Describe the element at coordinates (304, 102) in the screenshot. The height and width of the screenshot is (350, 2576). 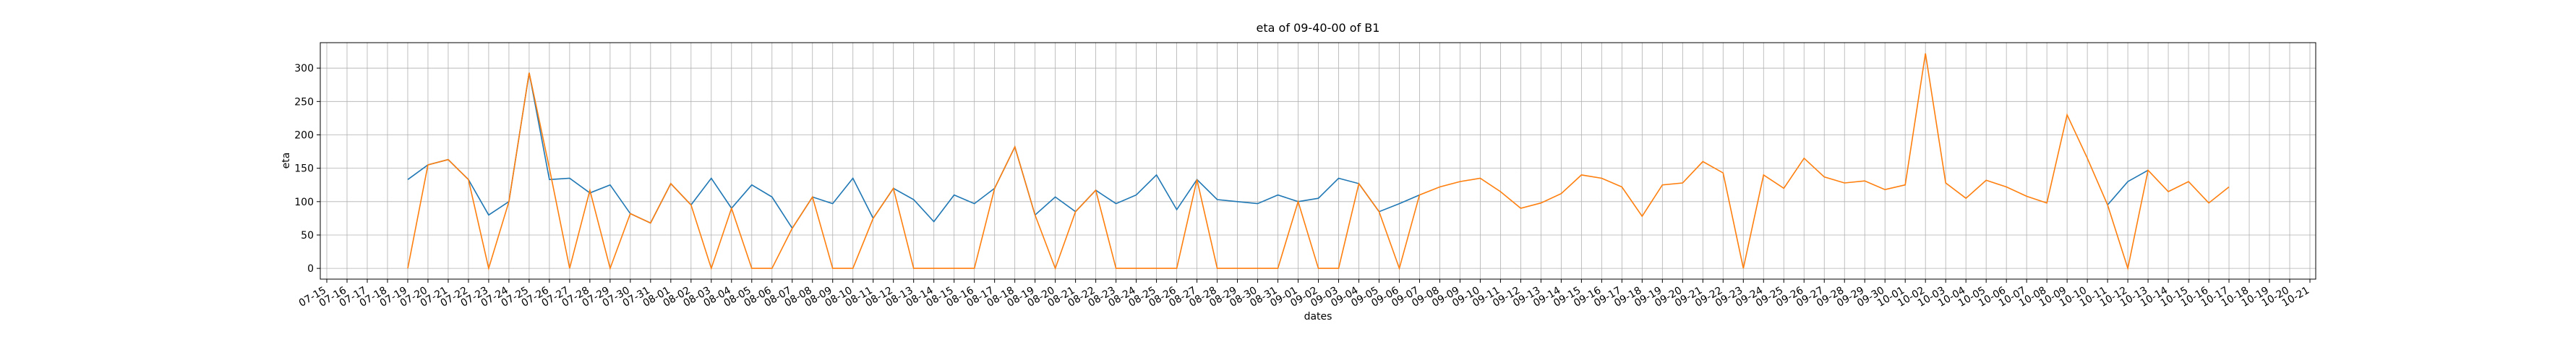
I see `y-tick-label: 250` at that location.